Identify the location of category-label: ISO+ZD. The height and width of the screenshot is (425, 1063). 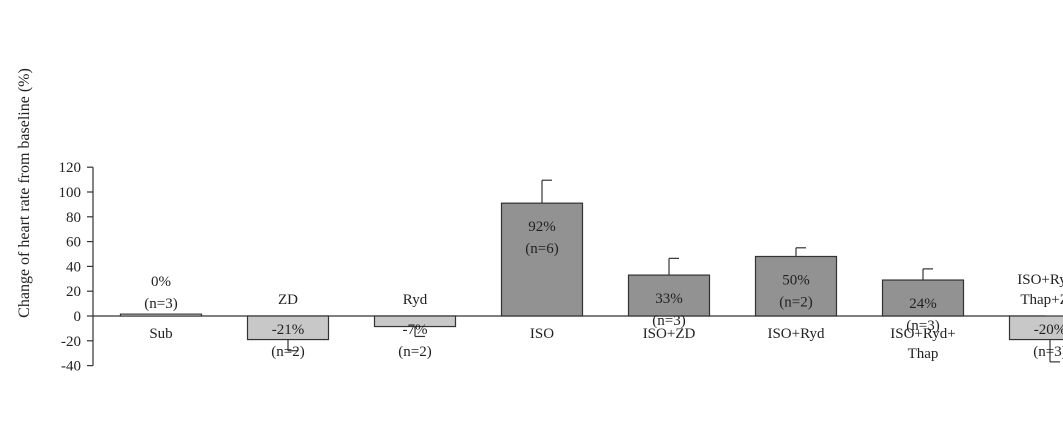
(669, 334).